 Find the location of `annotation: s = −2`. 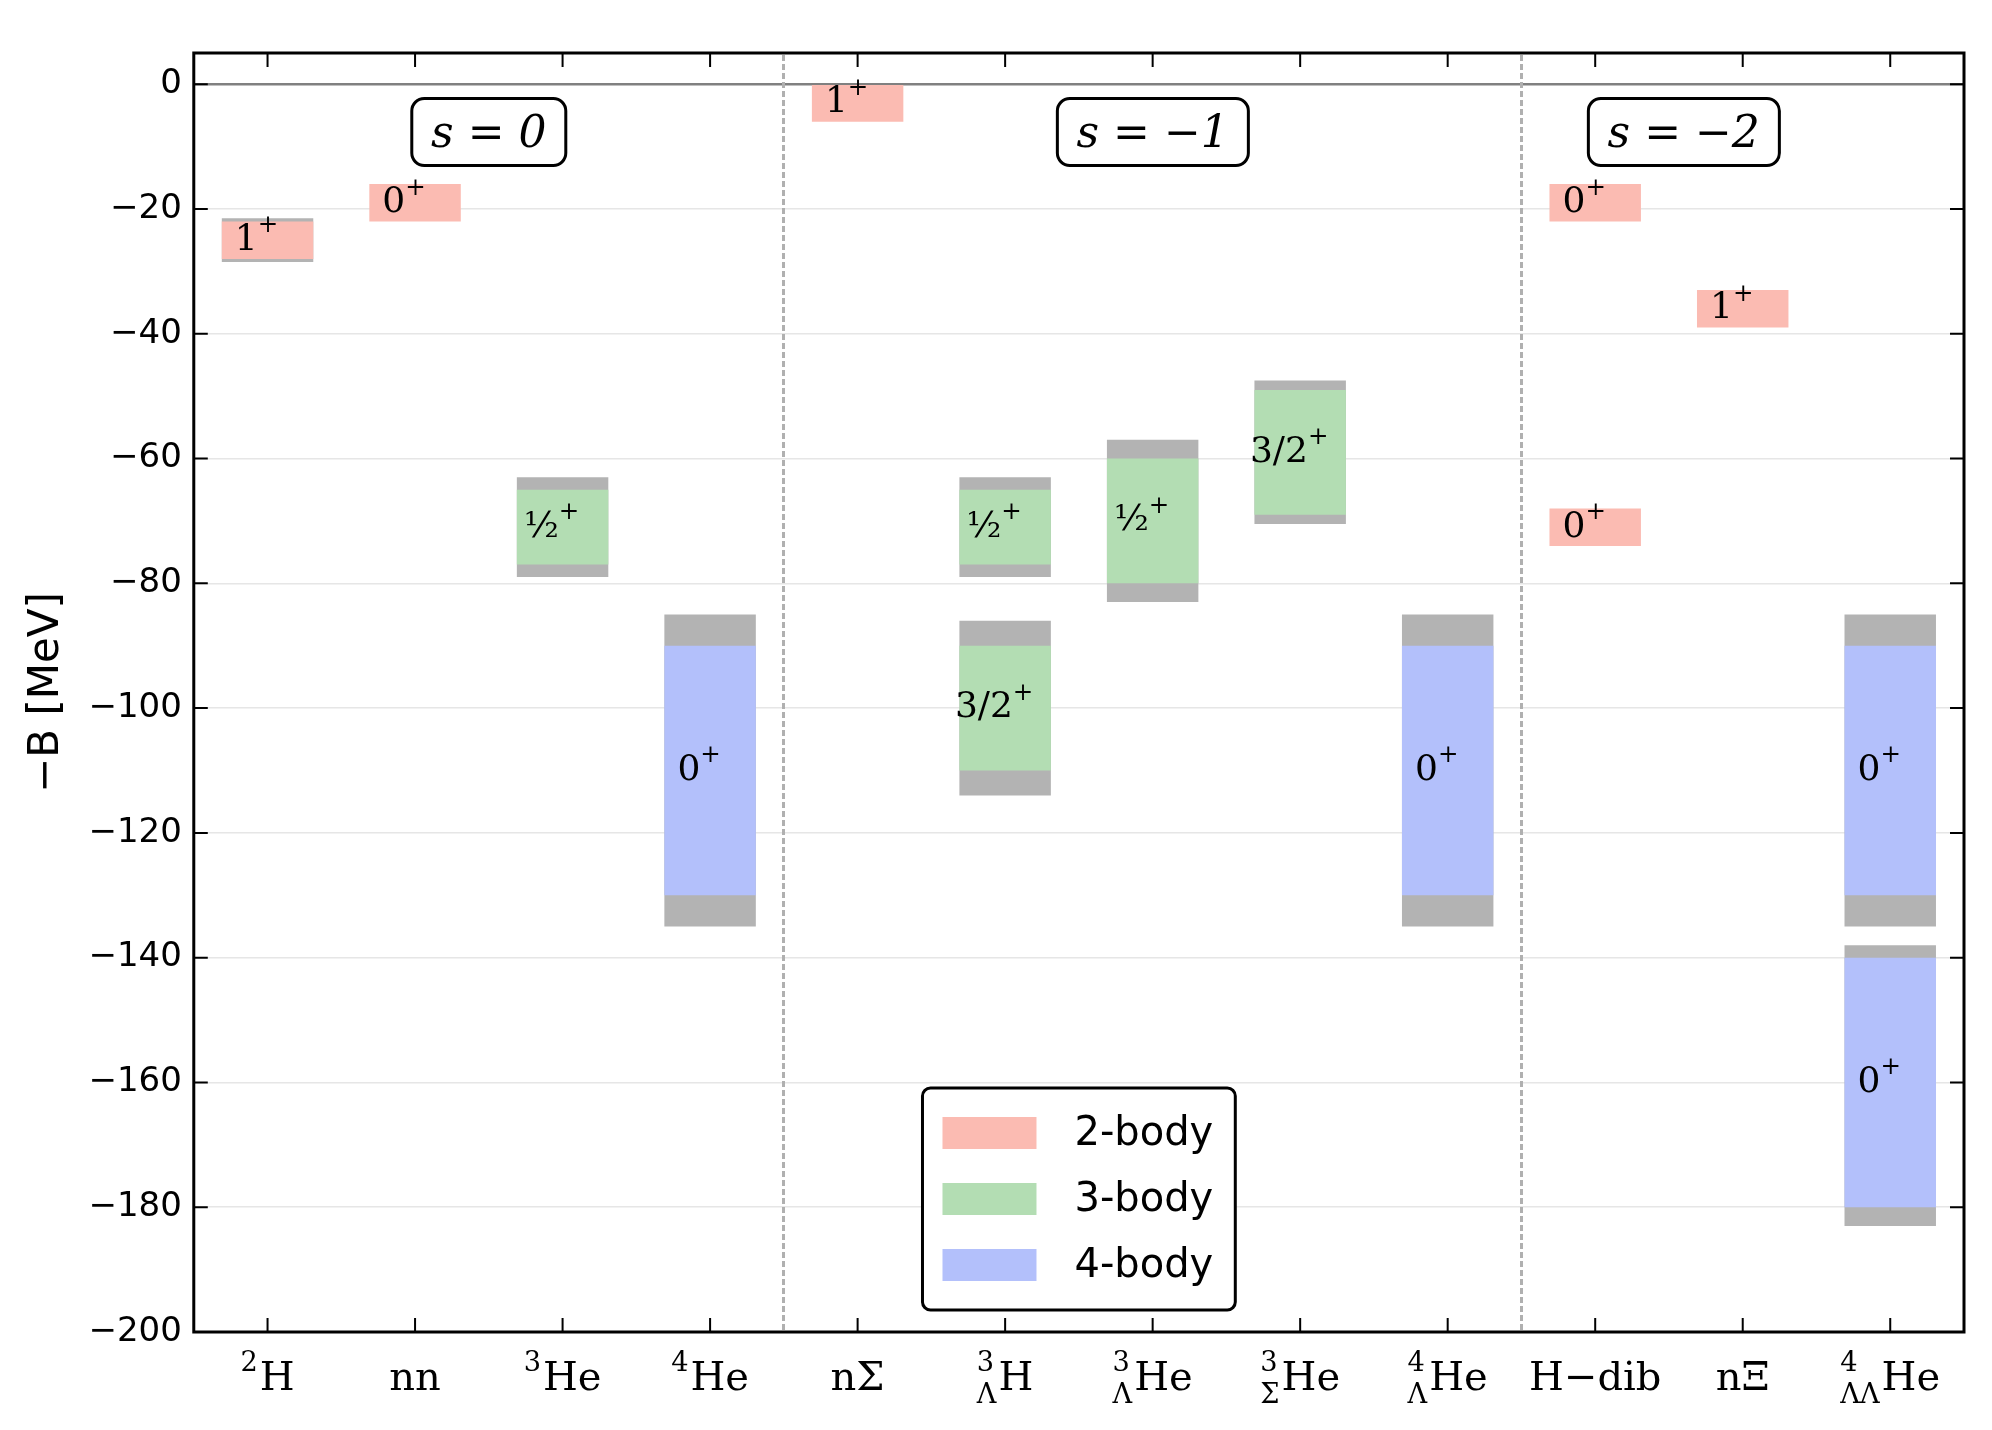

annotation: s = −2 is located at coordinates (1683, 132).